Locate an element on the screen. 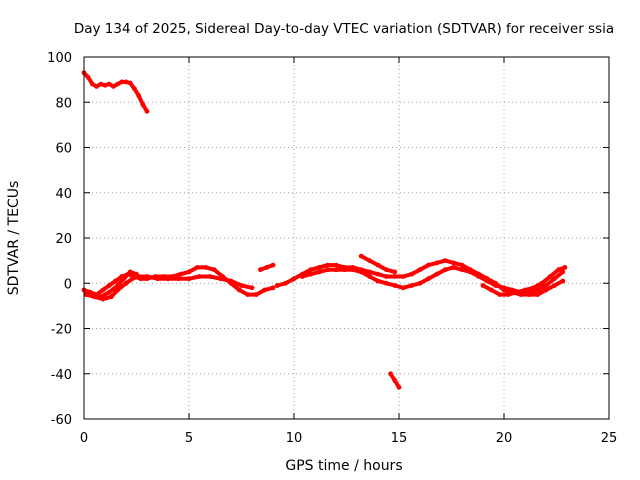 This screenshot has width=640, height=480. series-arc-top is located at coordinates (115, 92).